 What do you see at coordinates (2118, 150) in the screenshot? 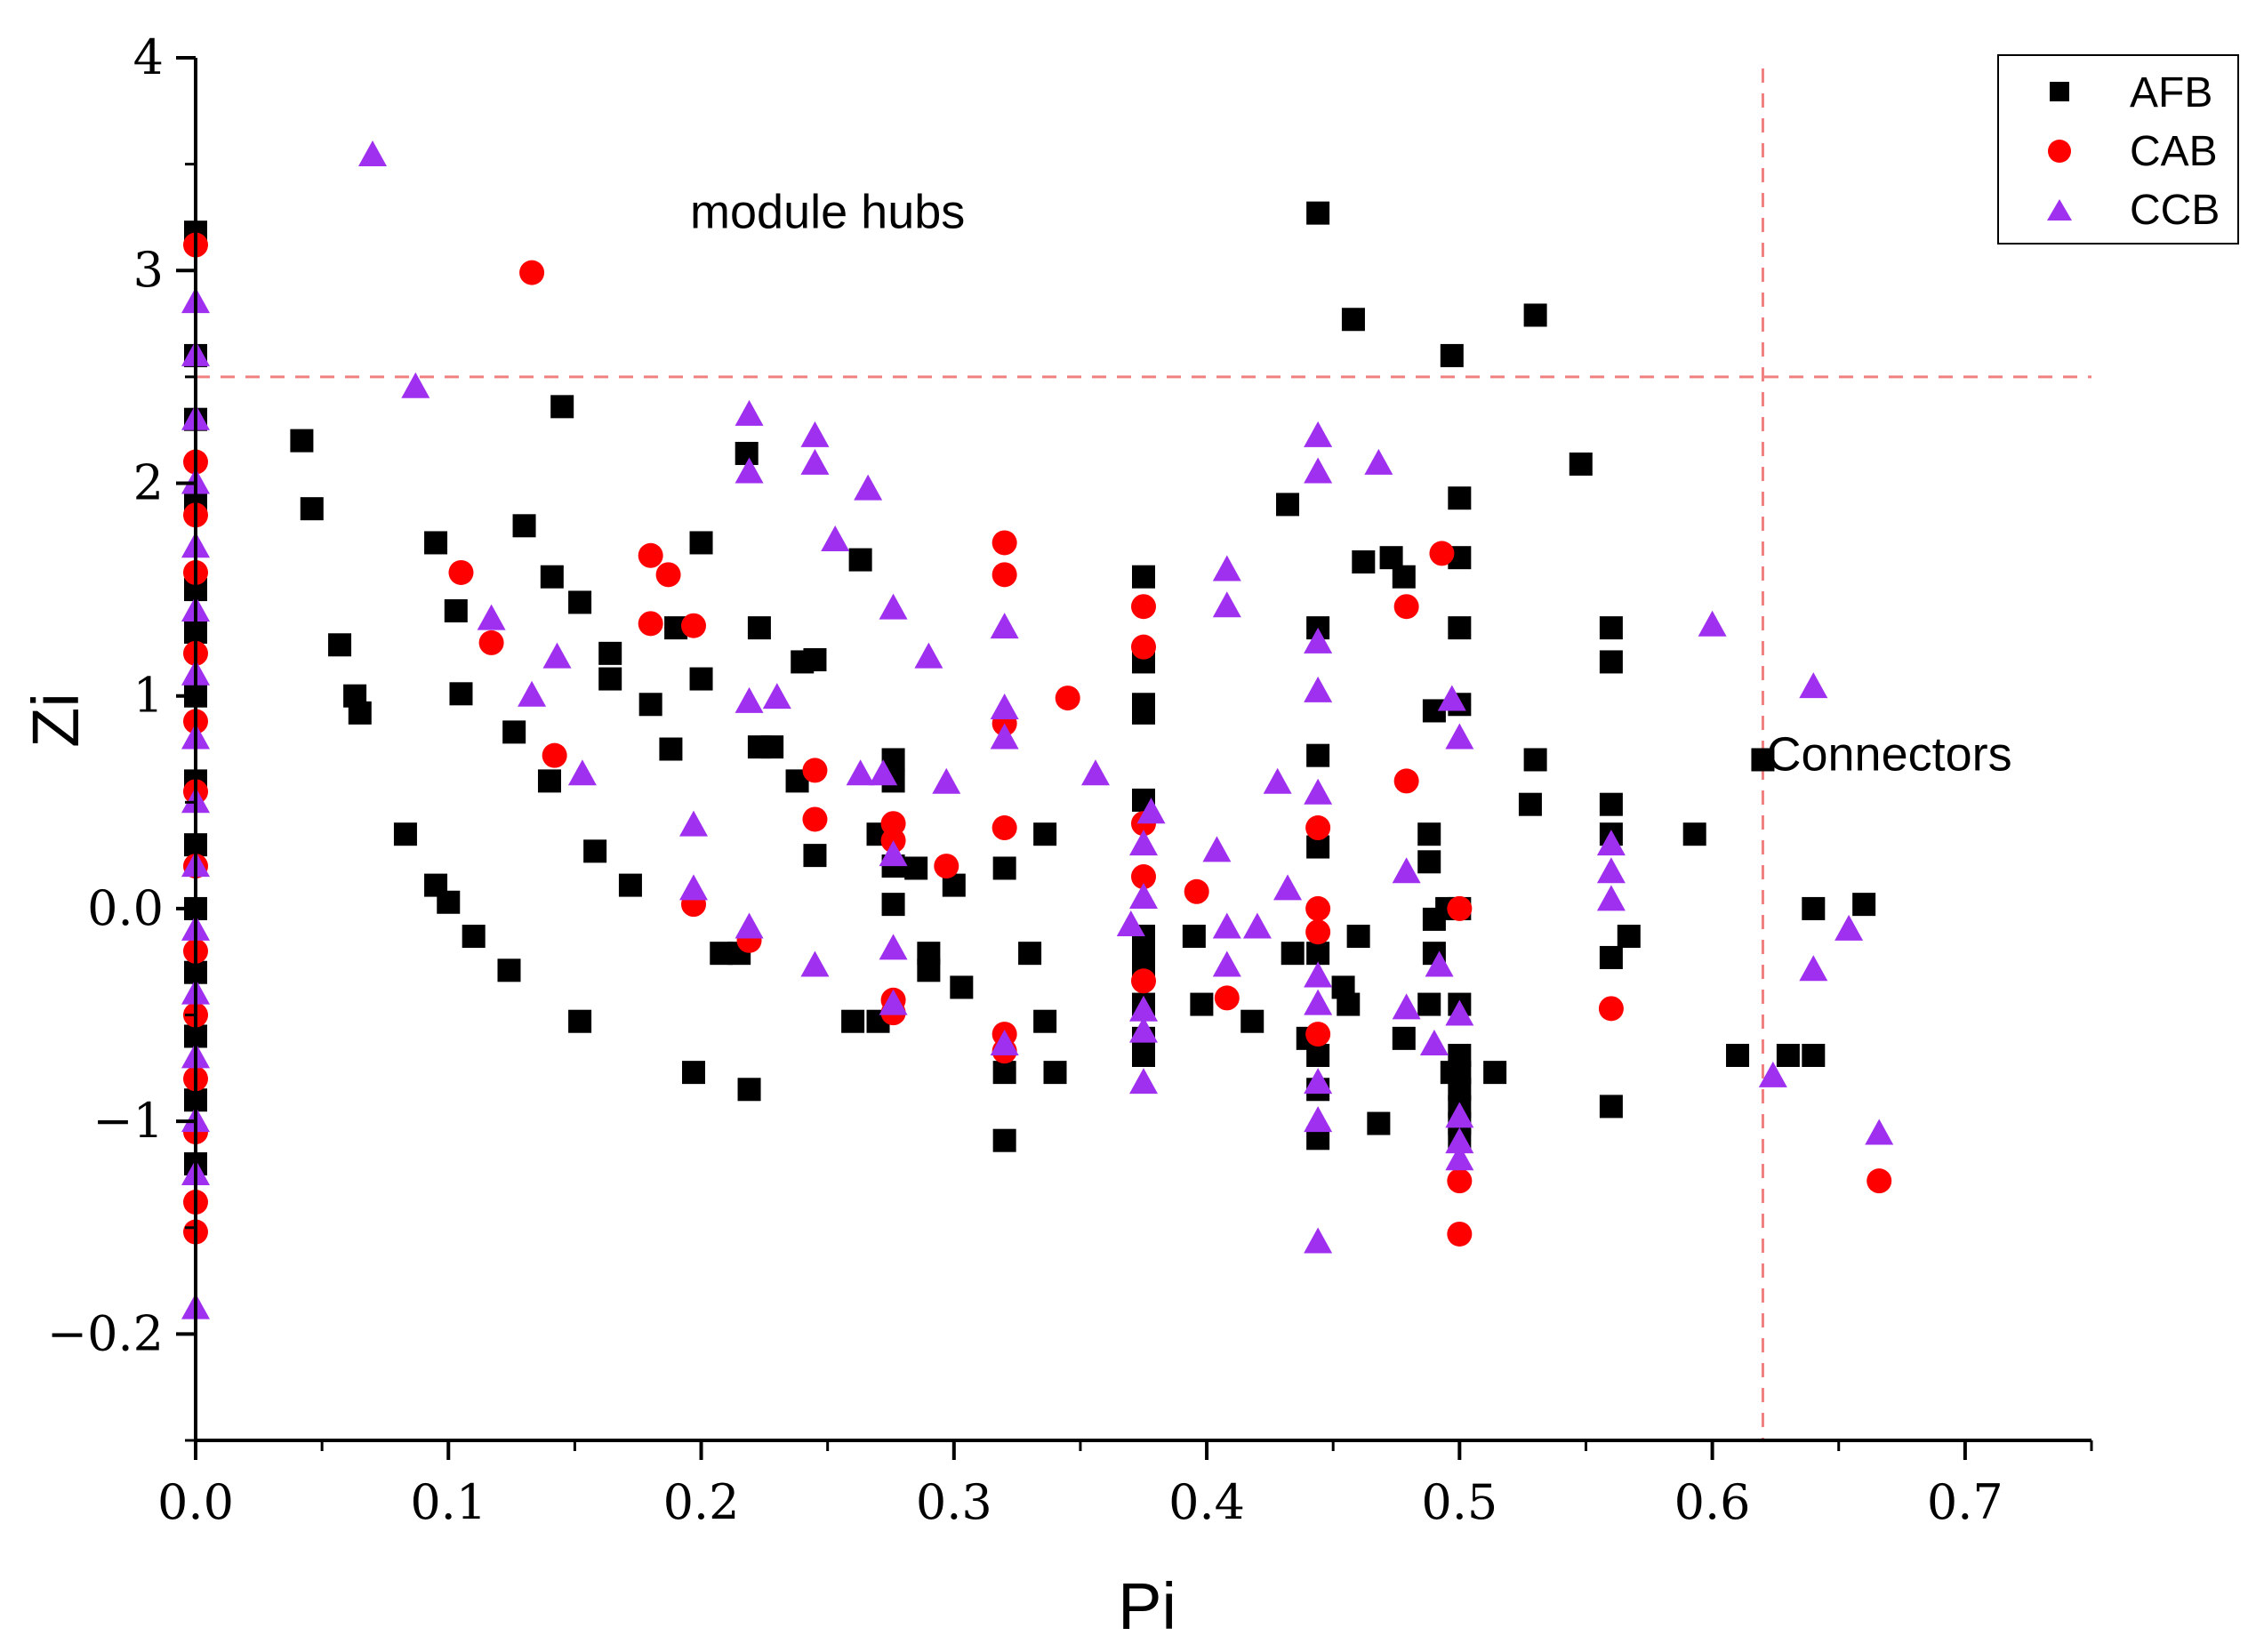
I see `legend-box` at bounding box center [2118, 150].